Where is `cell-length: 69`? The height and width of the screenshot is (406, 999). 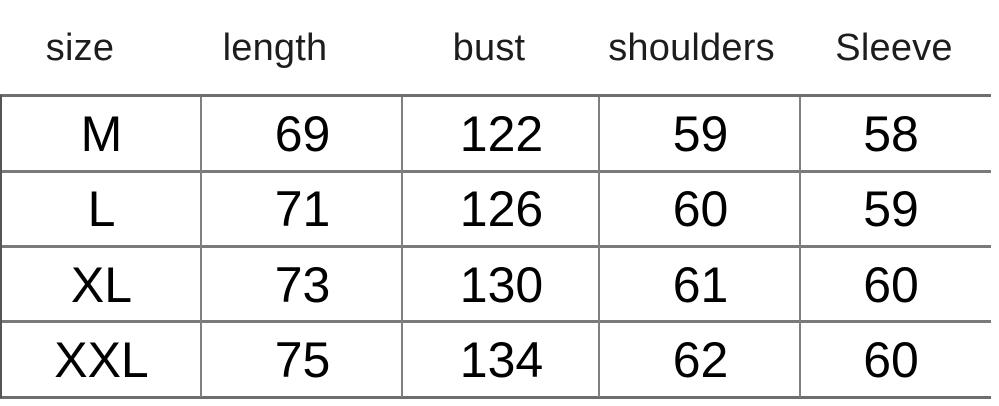 cell-length: 69 is located at coordinates (302, 133).